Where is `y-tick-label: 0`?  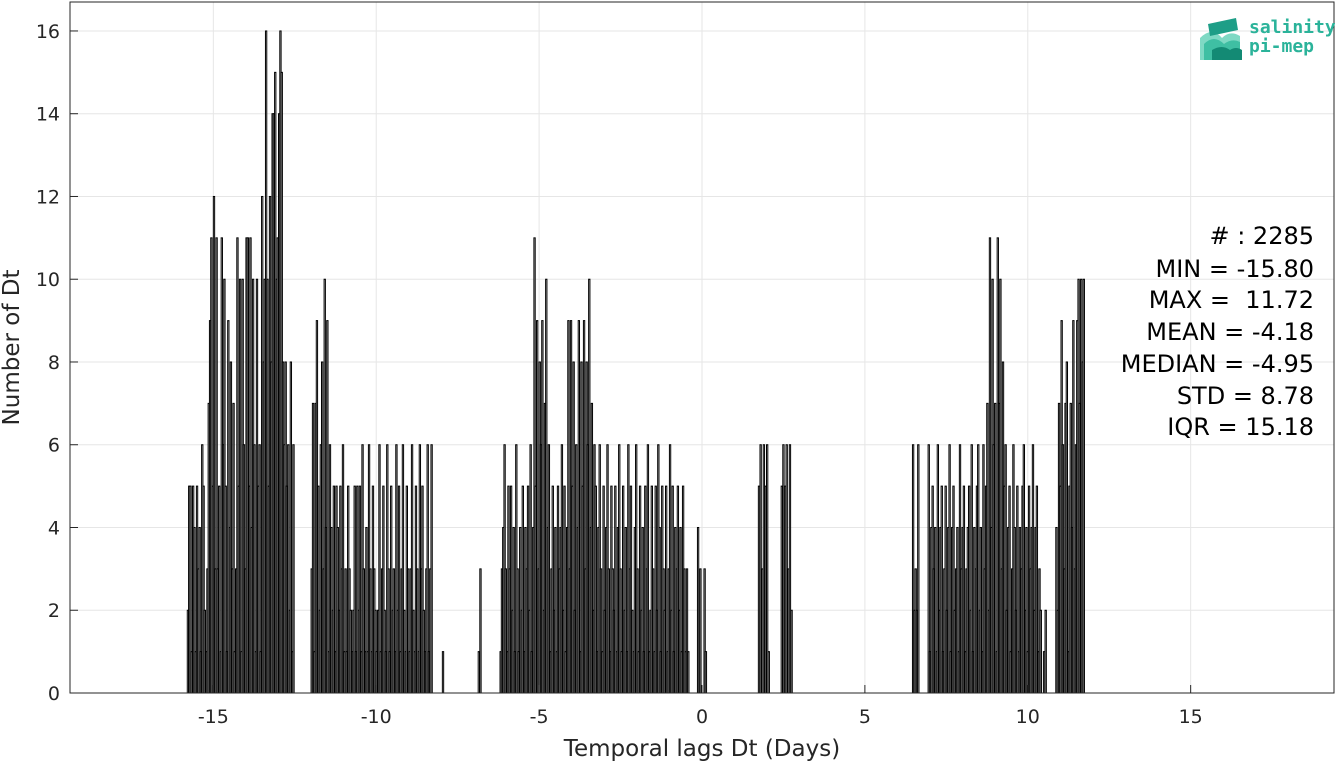
y-tick-label: 0 is located at coordinates (54, 694).